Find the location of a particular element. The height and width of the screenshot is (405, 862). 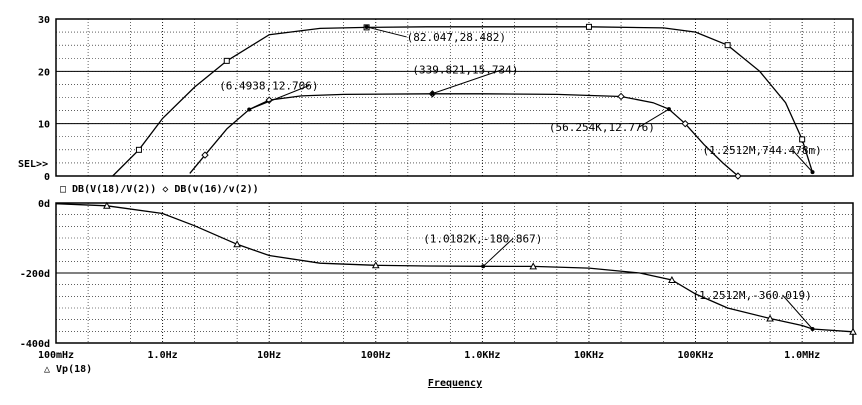

y-tick-label: -400d is located at coordinates (35, 344).